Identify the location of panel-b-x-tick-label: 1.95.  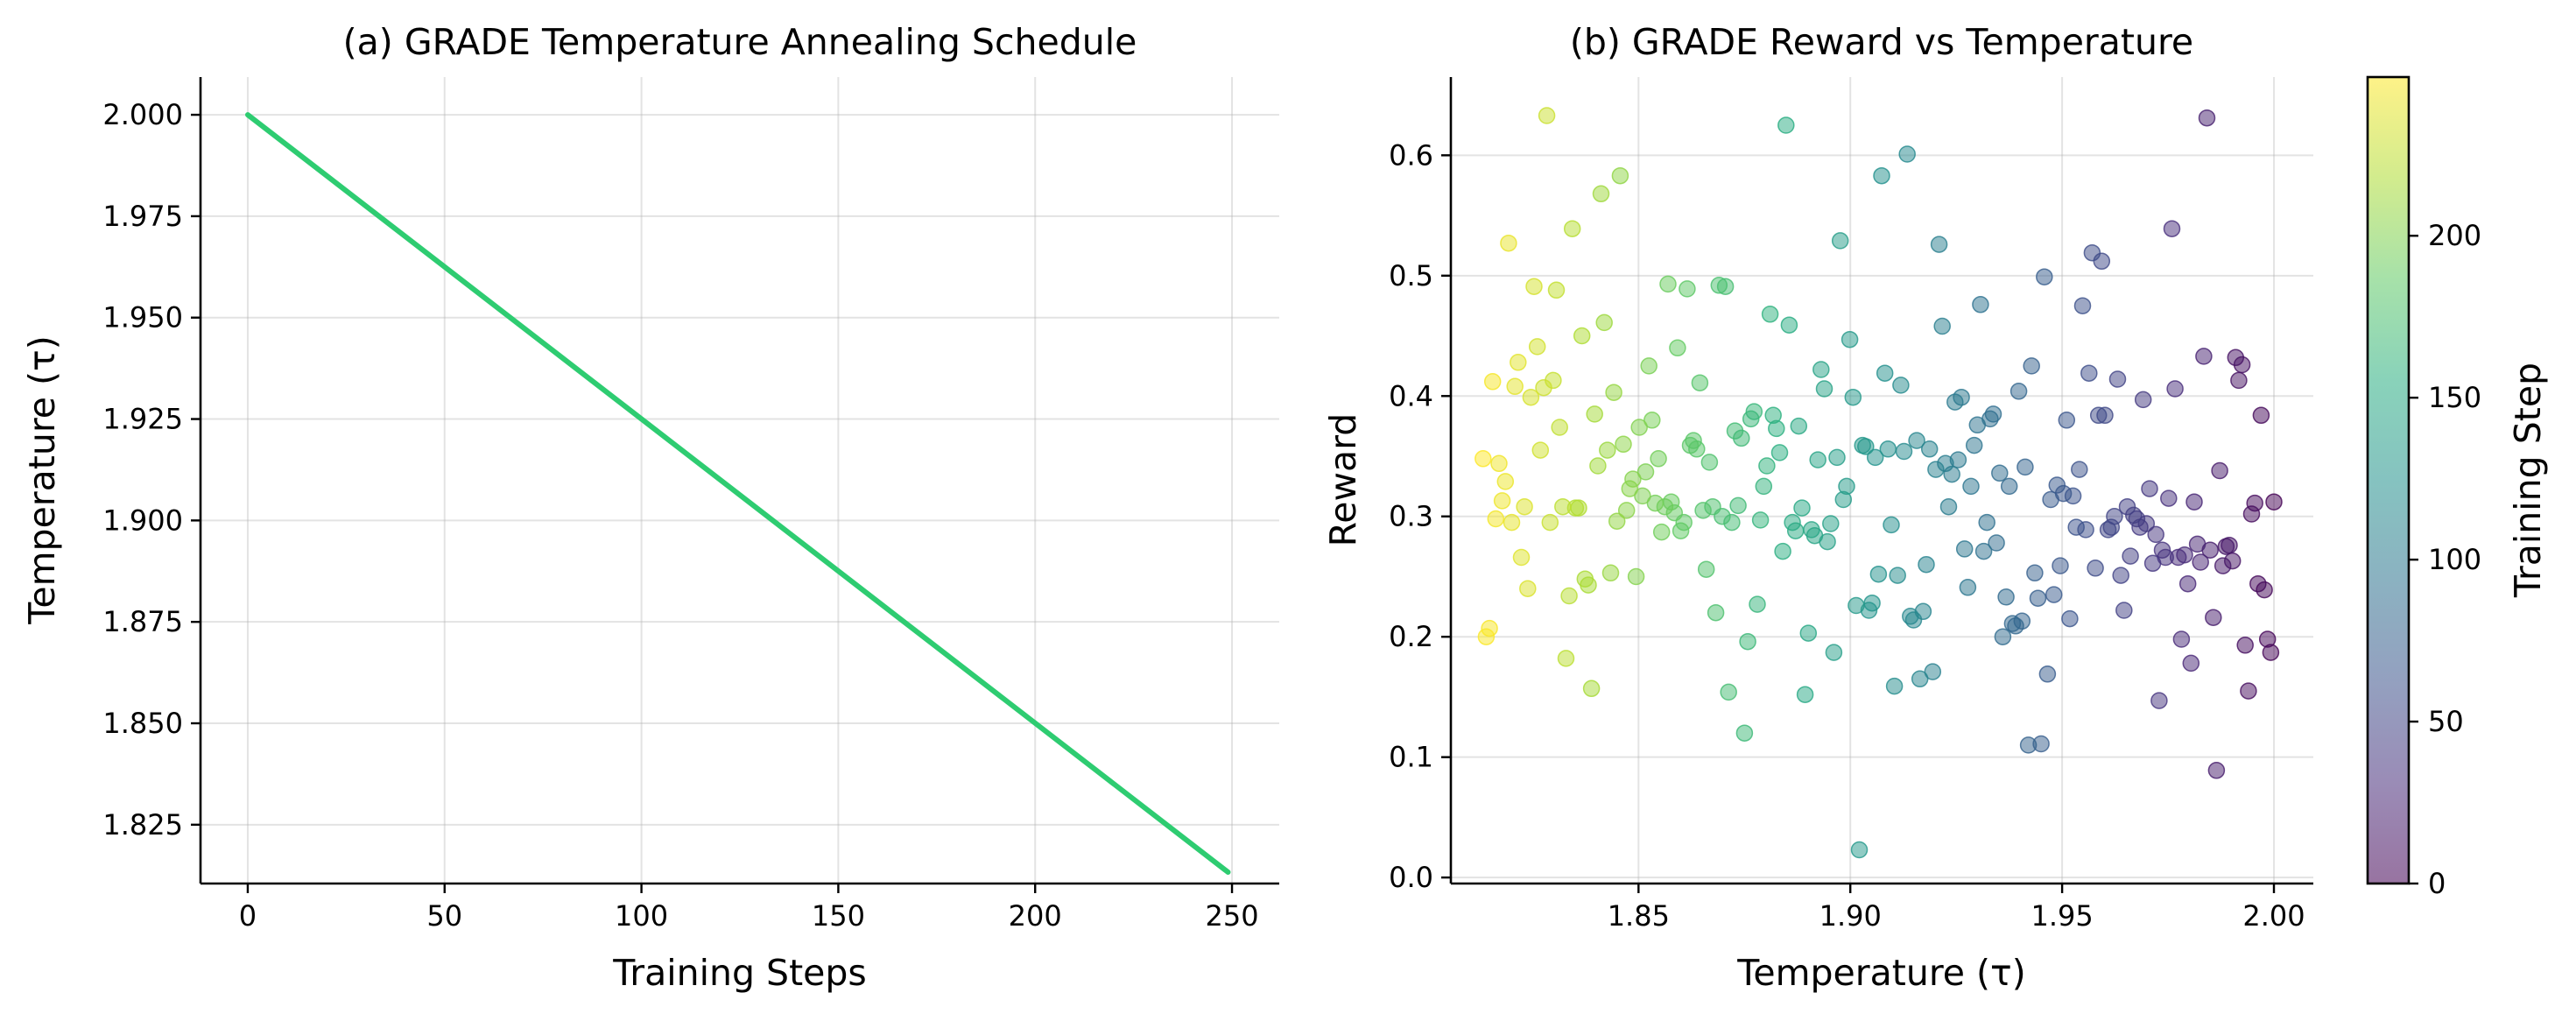
(2062, 916).